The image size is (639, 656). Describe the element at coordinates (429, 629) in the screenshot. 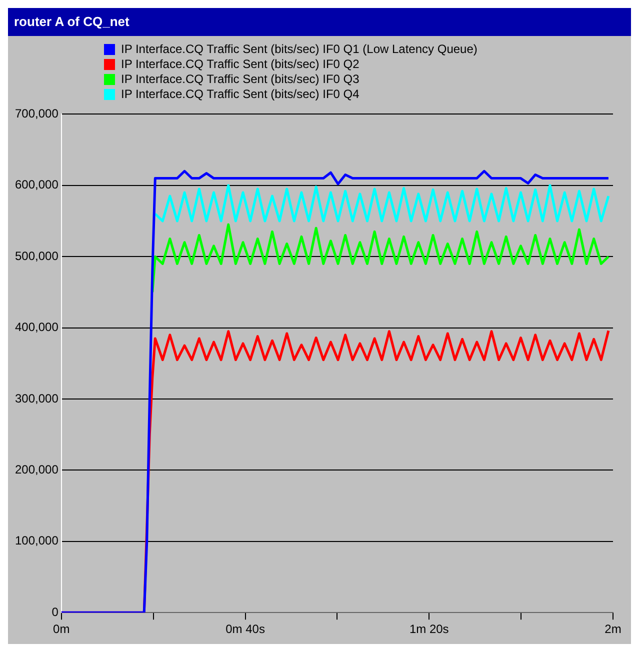

I see `x-tick-label: 1m 20s` at that location.